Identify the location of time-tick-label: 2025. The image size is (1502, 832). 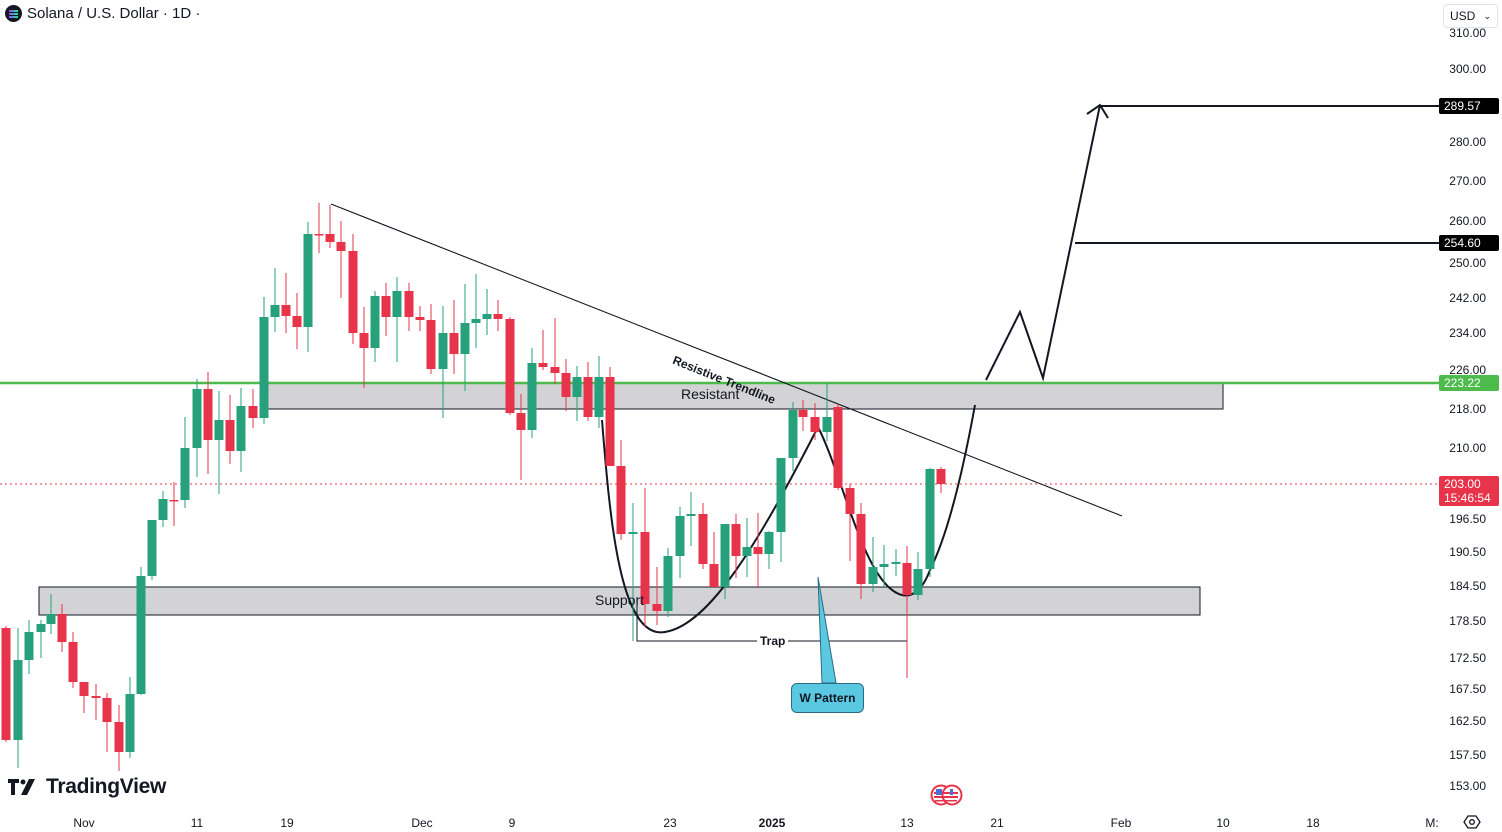
(772, 823).